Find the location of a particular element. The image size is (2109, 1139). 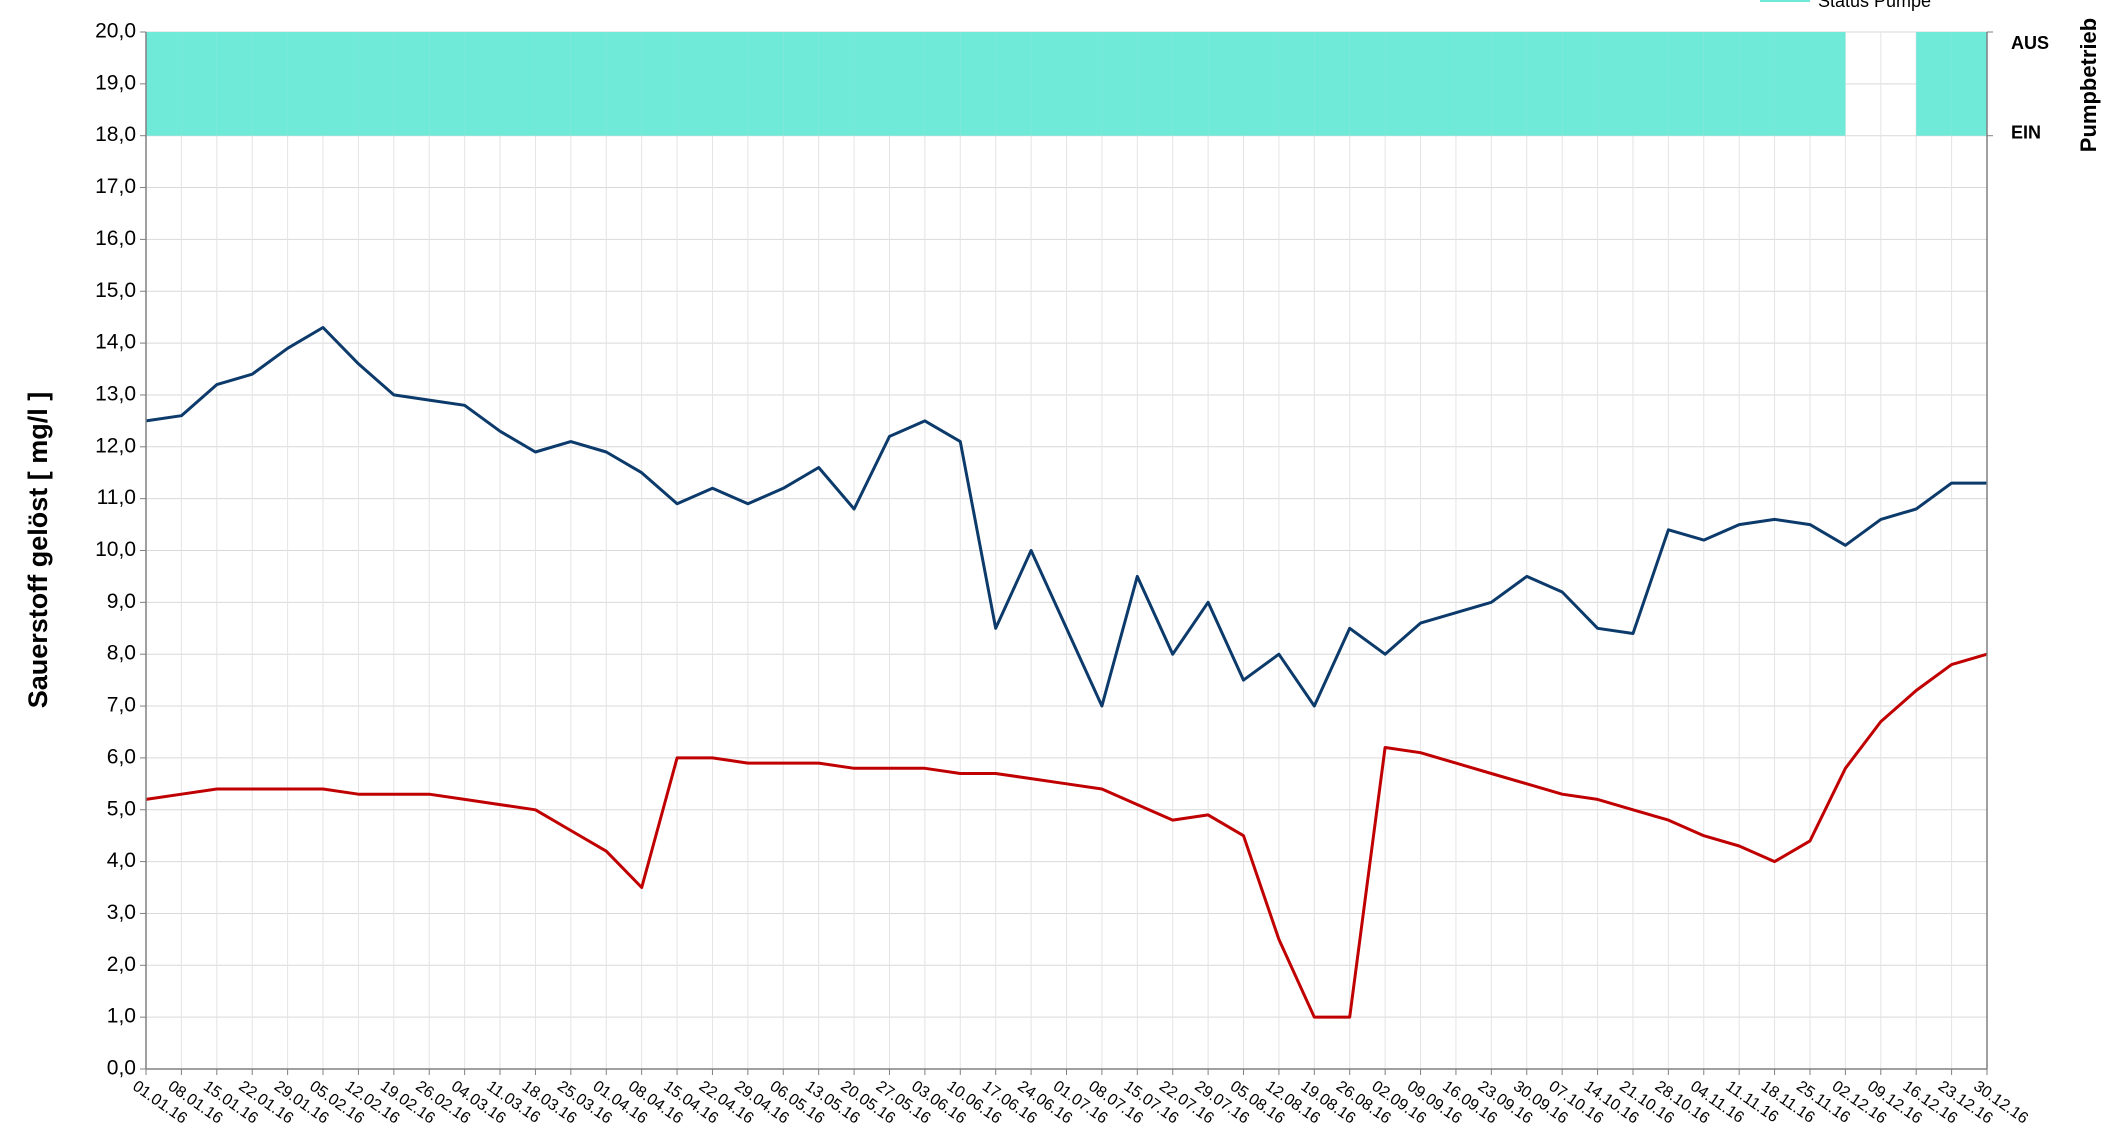

y-tick-label: 15,0 is located at coordinates (115, 290).